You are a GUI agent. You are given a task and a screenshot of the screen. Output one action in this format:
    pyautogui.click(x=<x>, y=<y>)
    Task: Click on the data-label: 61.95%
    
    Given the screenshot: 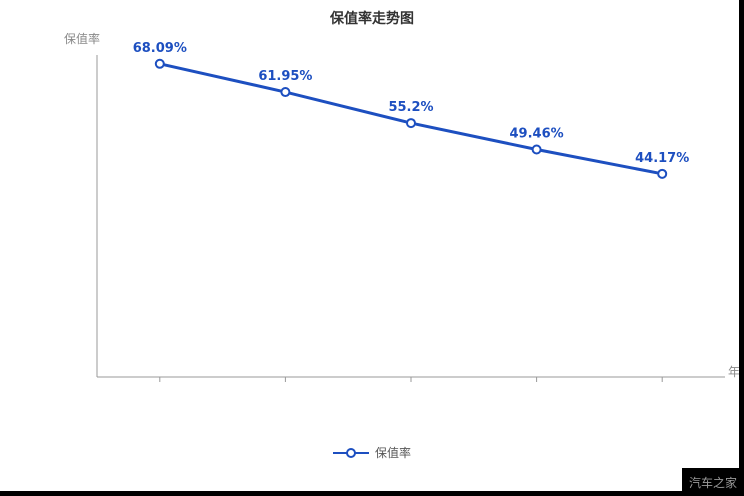 What is the action you would take?
    pyautogui.click(x=285, y=76)
    